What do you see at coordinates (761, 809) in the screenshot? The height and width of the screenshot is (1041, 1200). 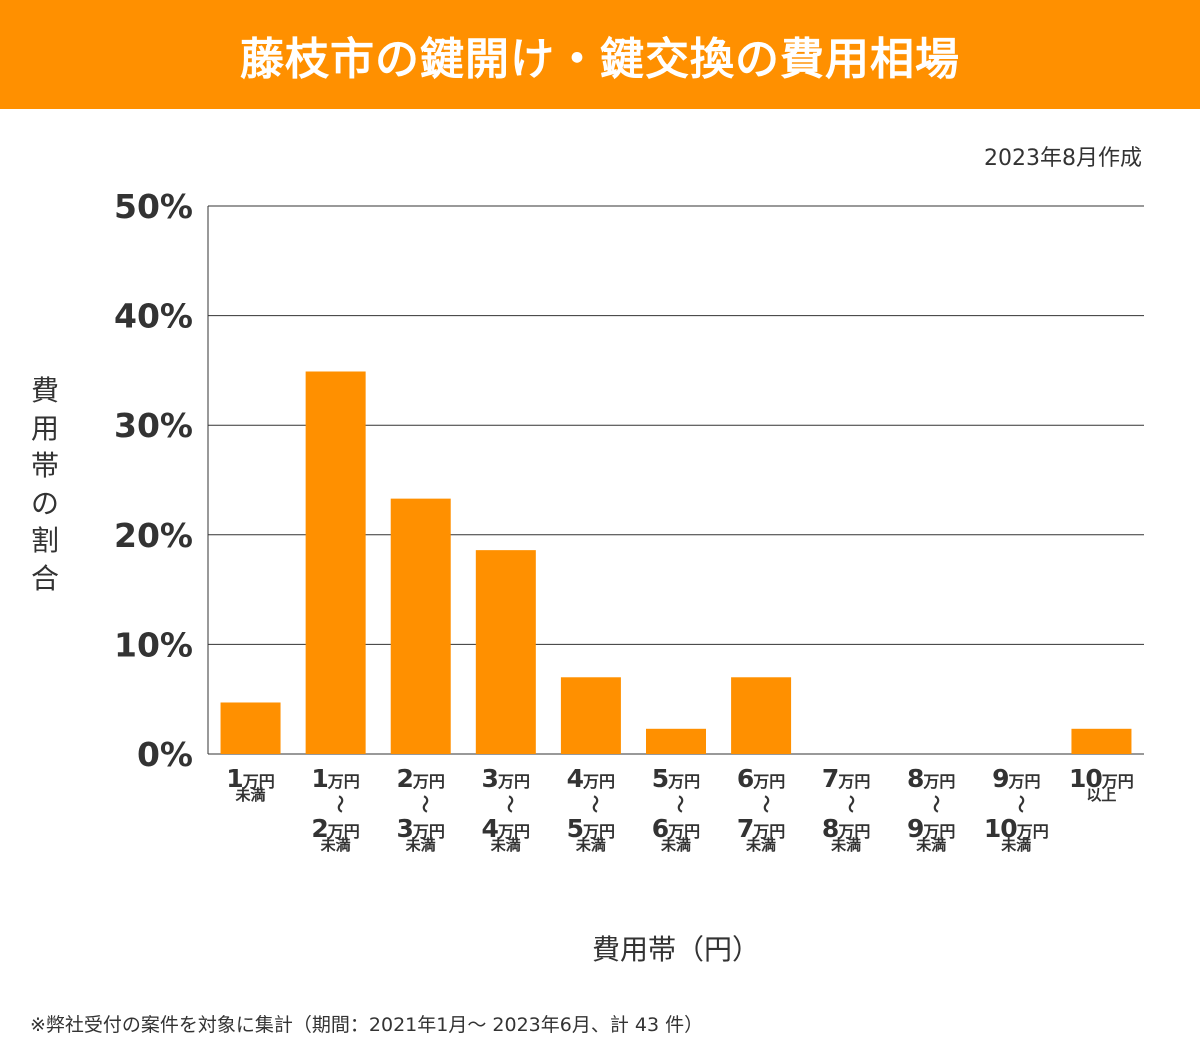 I see `x-tick-label: 6万円〜 7万円 未満` at bounding box center [761, 809].